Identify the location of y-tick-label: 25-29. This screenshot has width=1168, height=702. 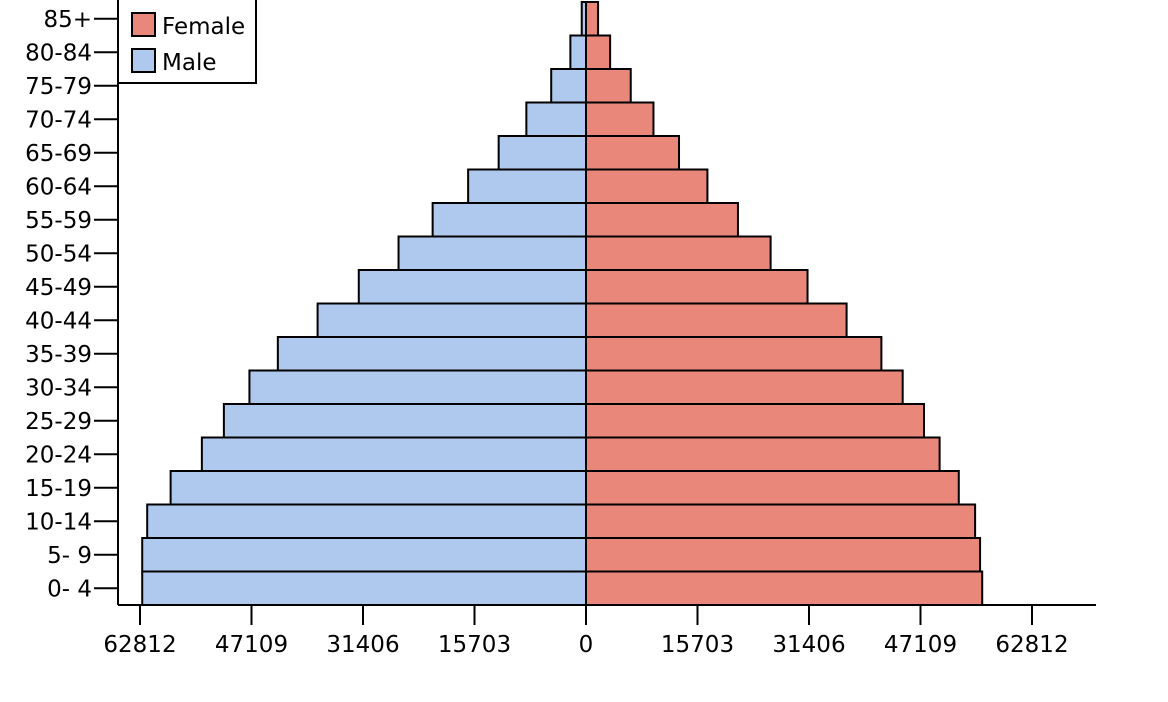
(58, 422).